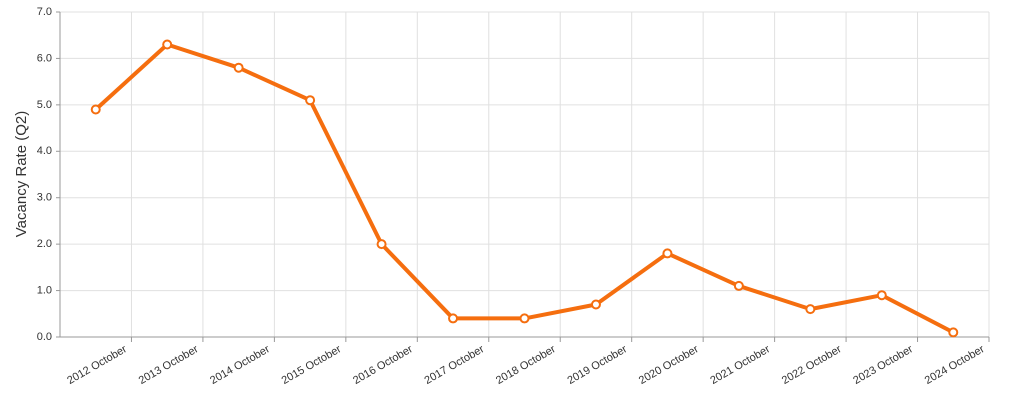  I want to click on y-axis-label: Vacancy Rate (Q2), so click(21, 174).